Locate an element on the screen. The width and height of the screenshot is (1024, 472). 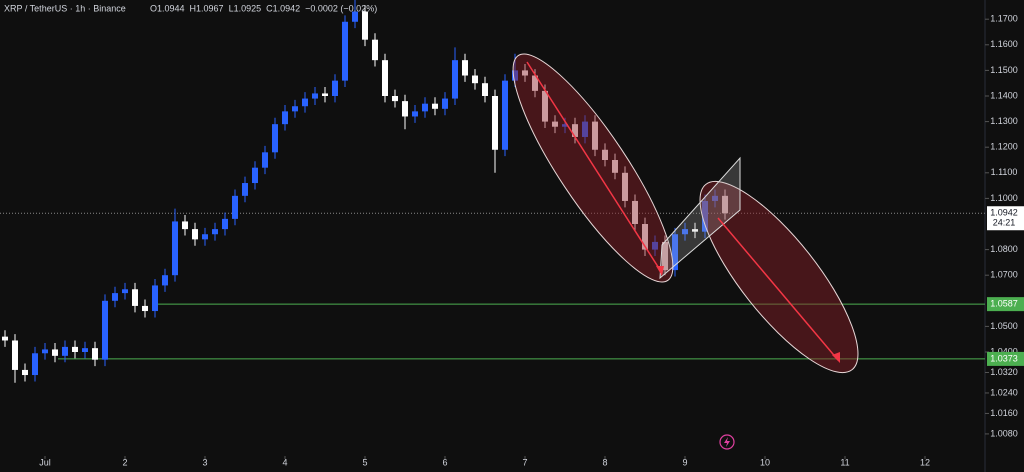
chart-title: XRP / TetherUS · 1h · Binance is located at coordinates (65, 8).